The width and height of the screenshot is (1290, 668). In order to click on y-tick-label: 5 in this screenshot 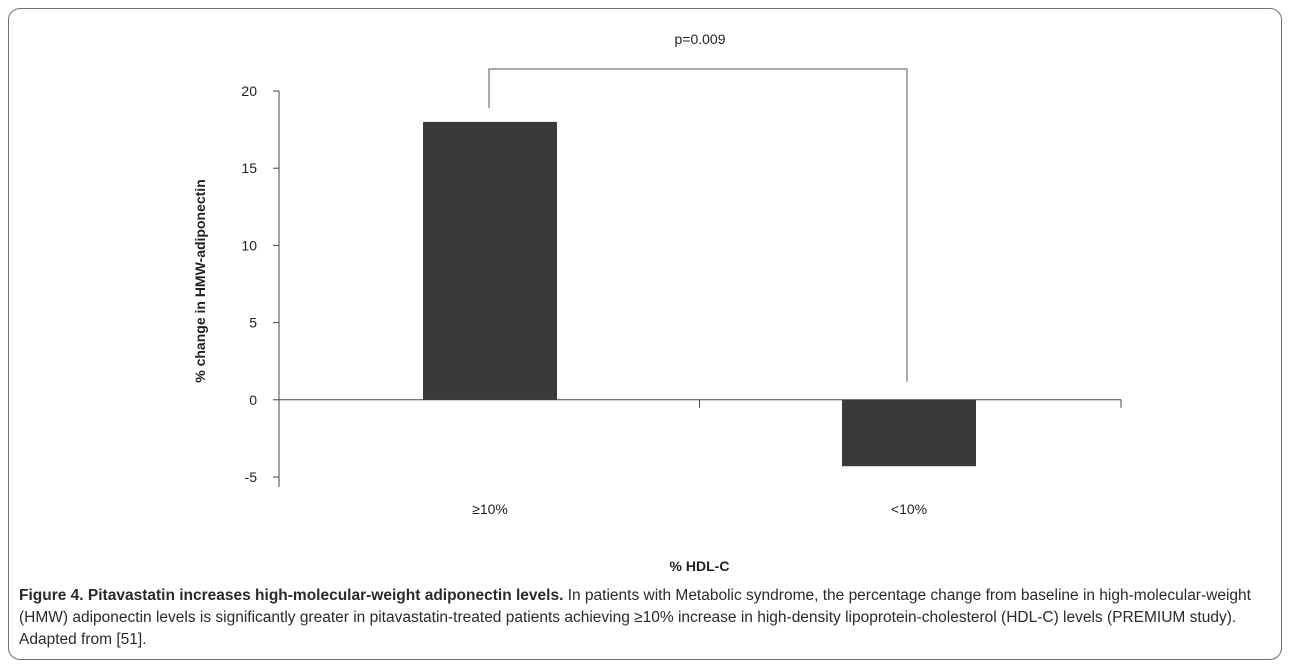, I will do `click(253, 323)`.